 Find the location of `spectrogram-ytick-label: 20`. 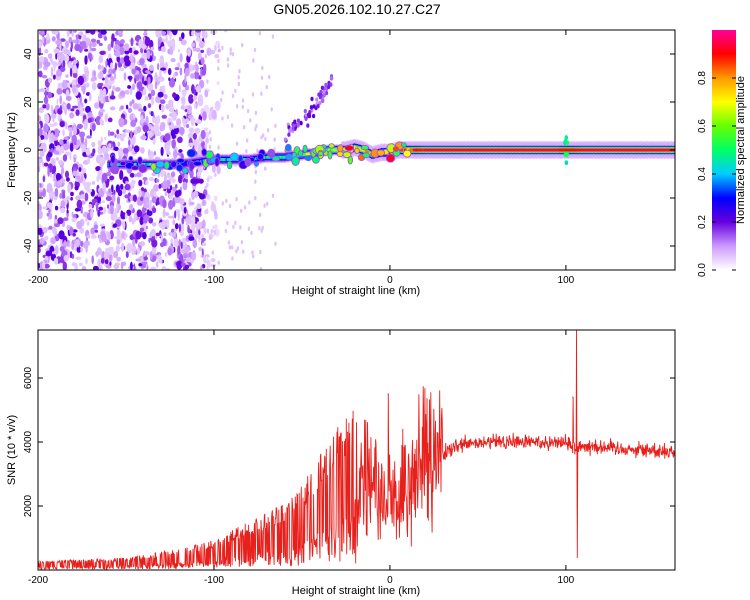

spectrogram-ytick-label: 20 is located at coordinates (28, 102).